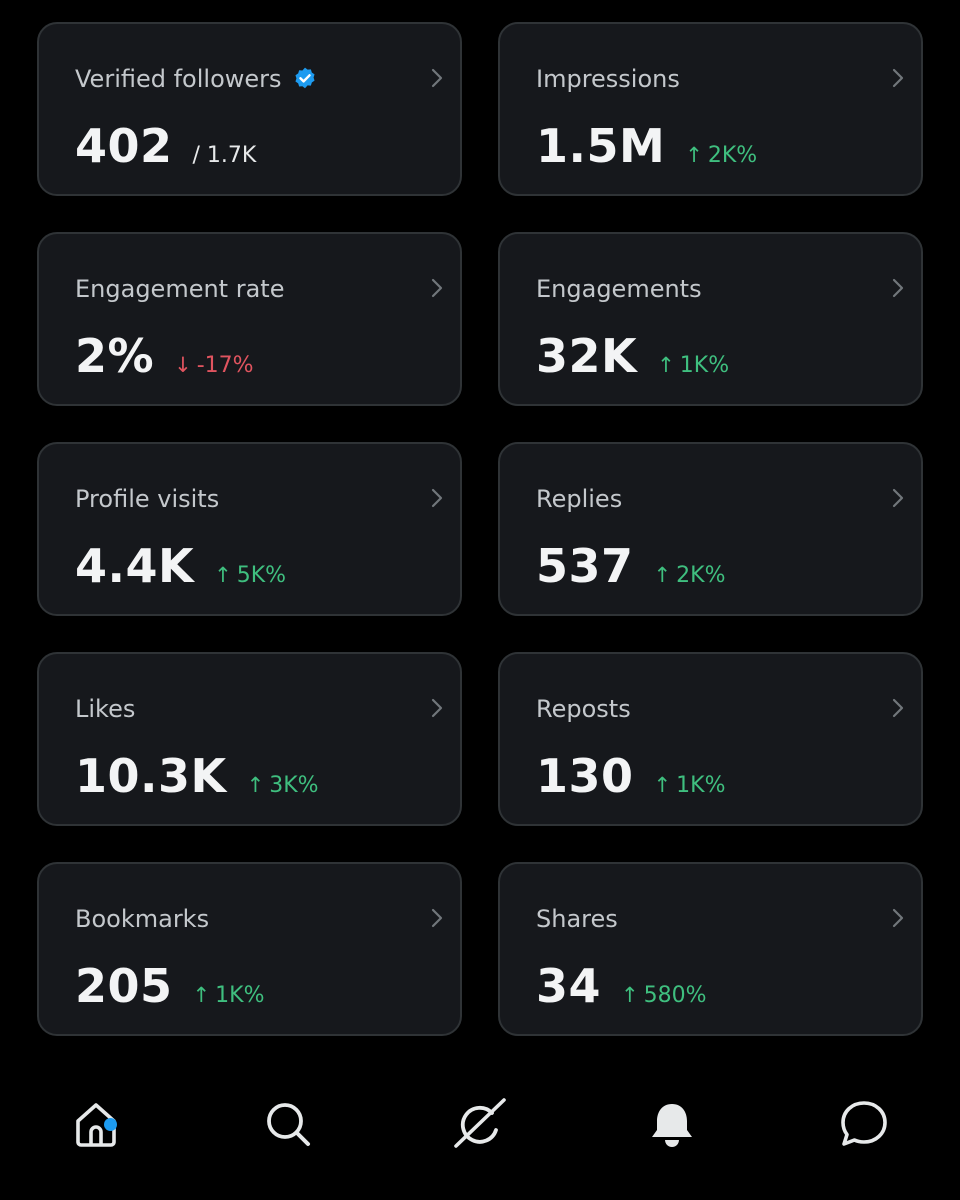 The width and height of the screenshot is (960, 1200). I want to click on metric-value: 2%, so click(115, 356).